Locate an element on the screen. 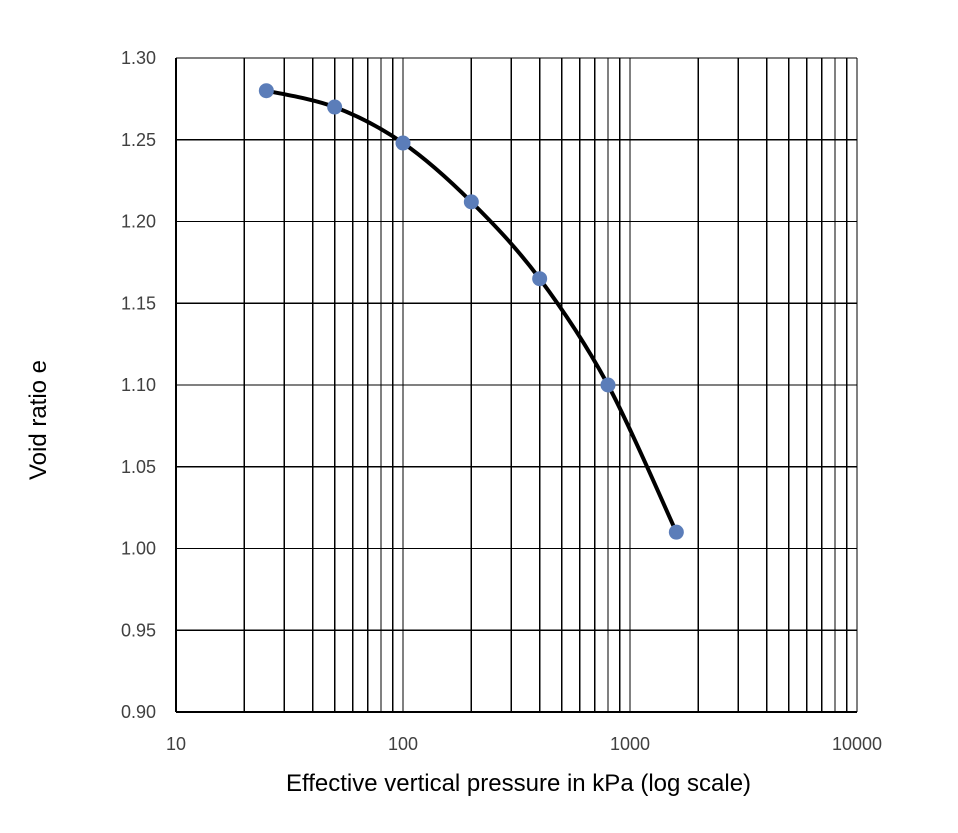  y-tick-label: 1.05 is located at coordinates (138, 467).